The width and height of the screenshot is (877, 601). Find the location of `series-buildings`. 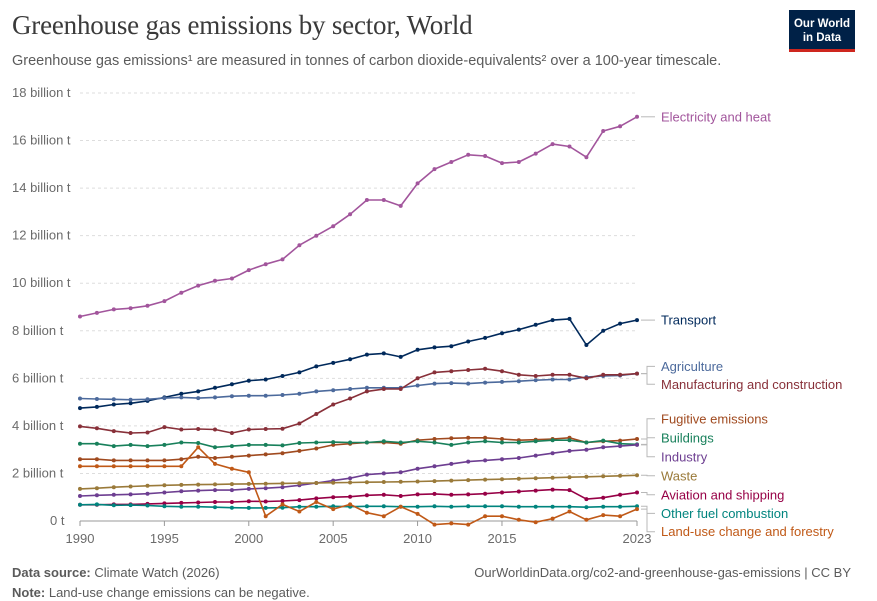

series-buildings is located at coordinates (358, 444).